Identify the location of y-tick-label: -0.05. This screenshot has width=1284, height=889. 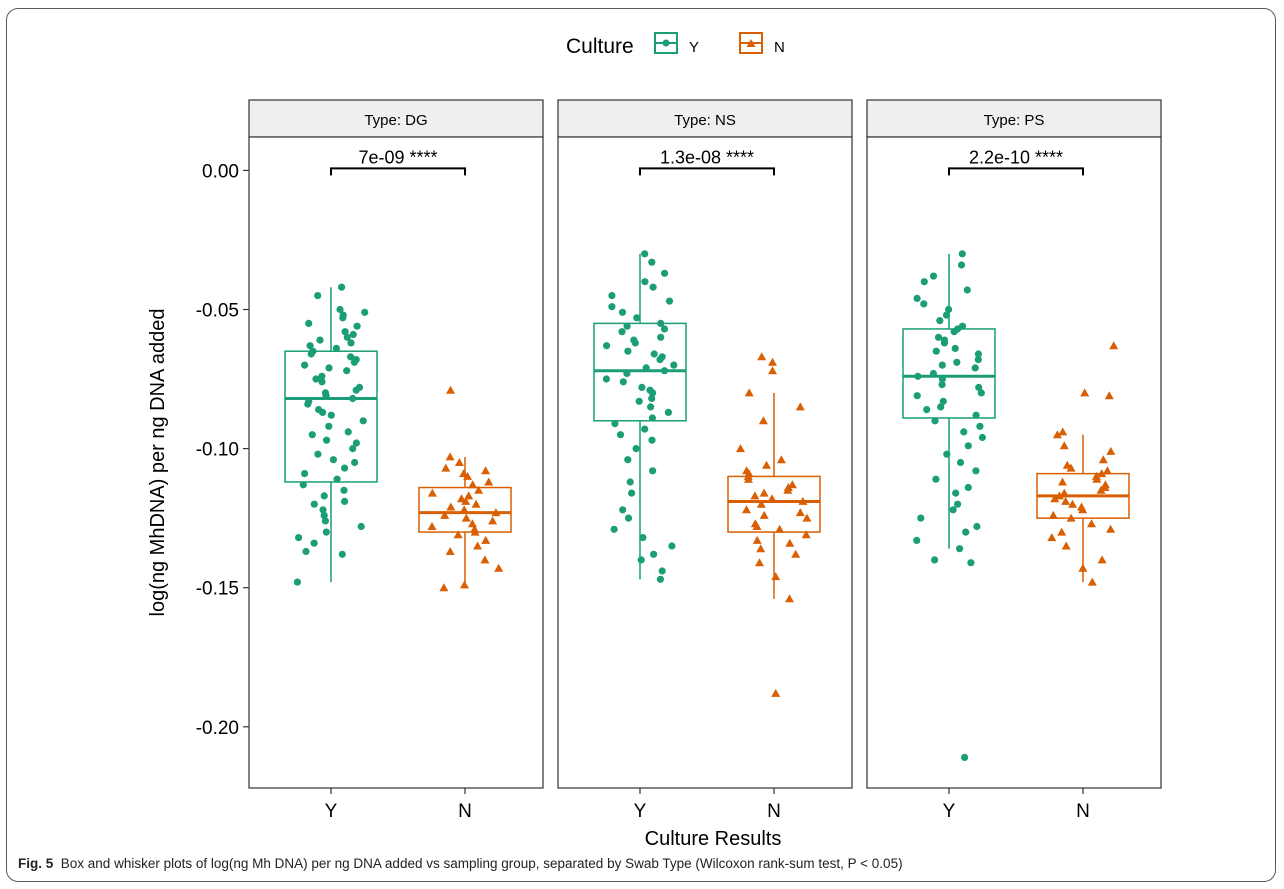
(217, 310).